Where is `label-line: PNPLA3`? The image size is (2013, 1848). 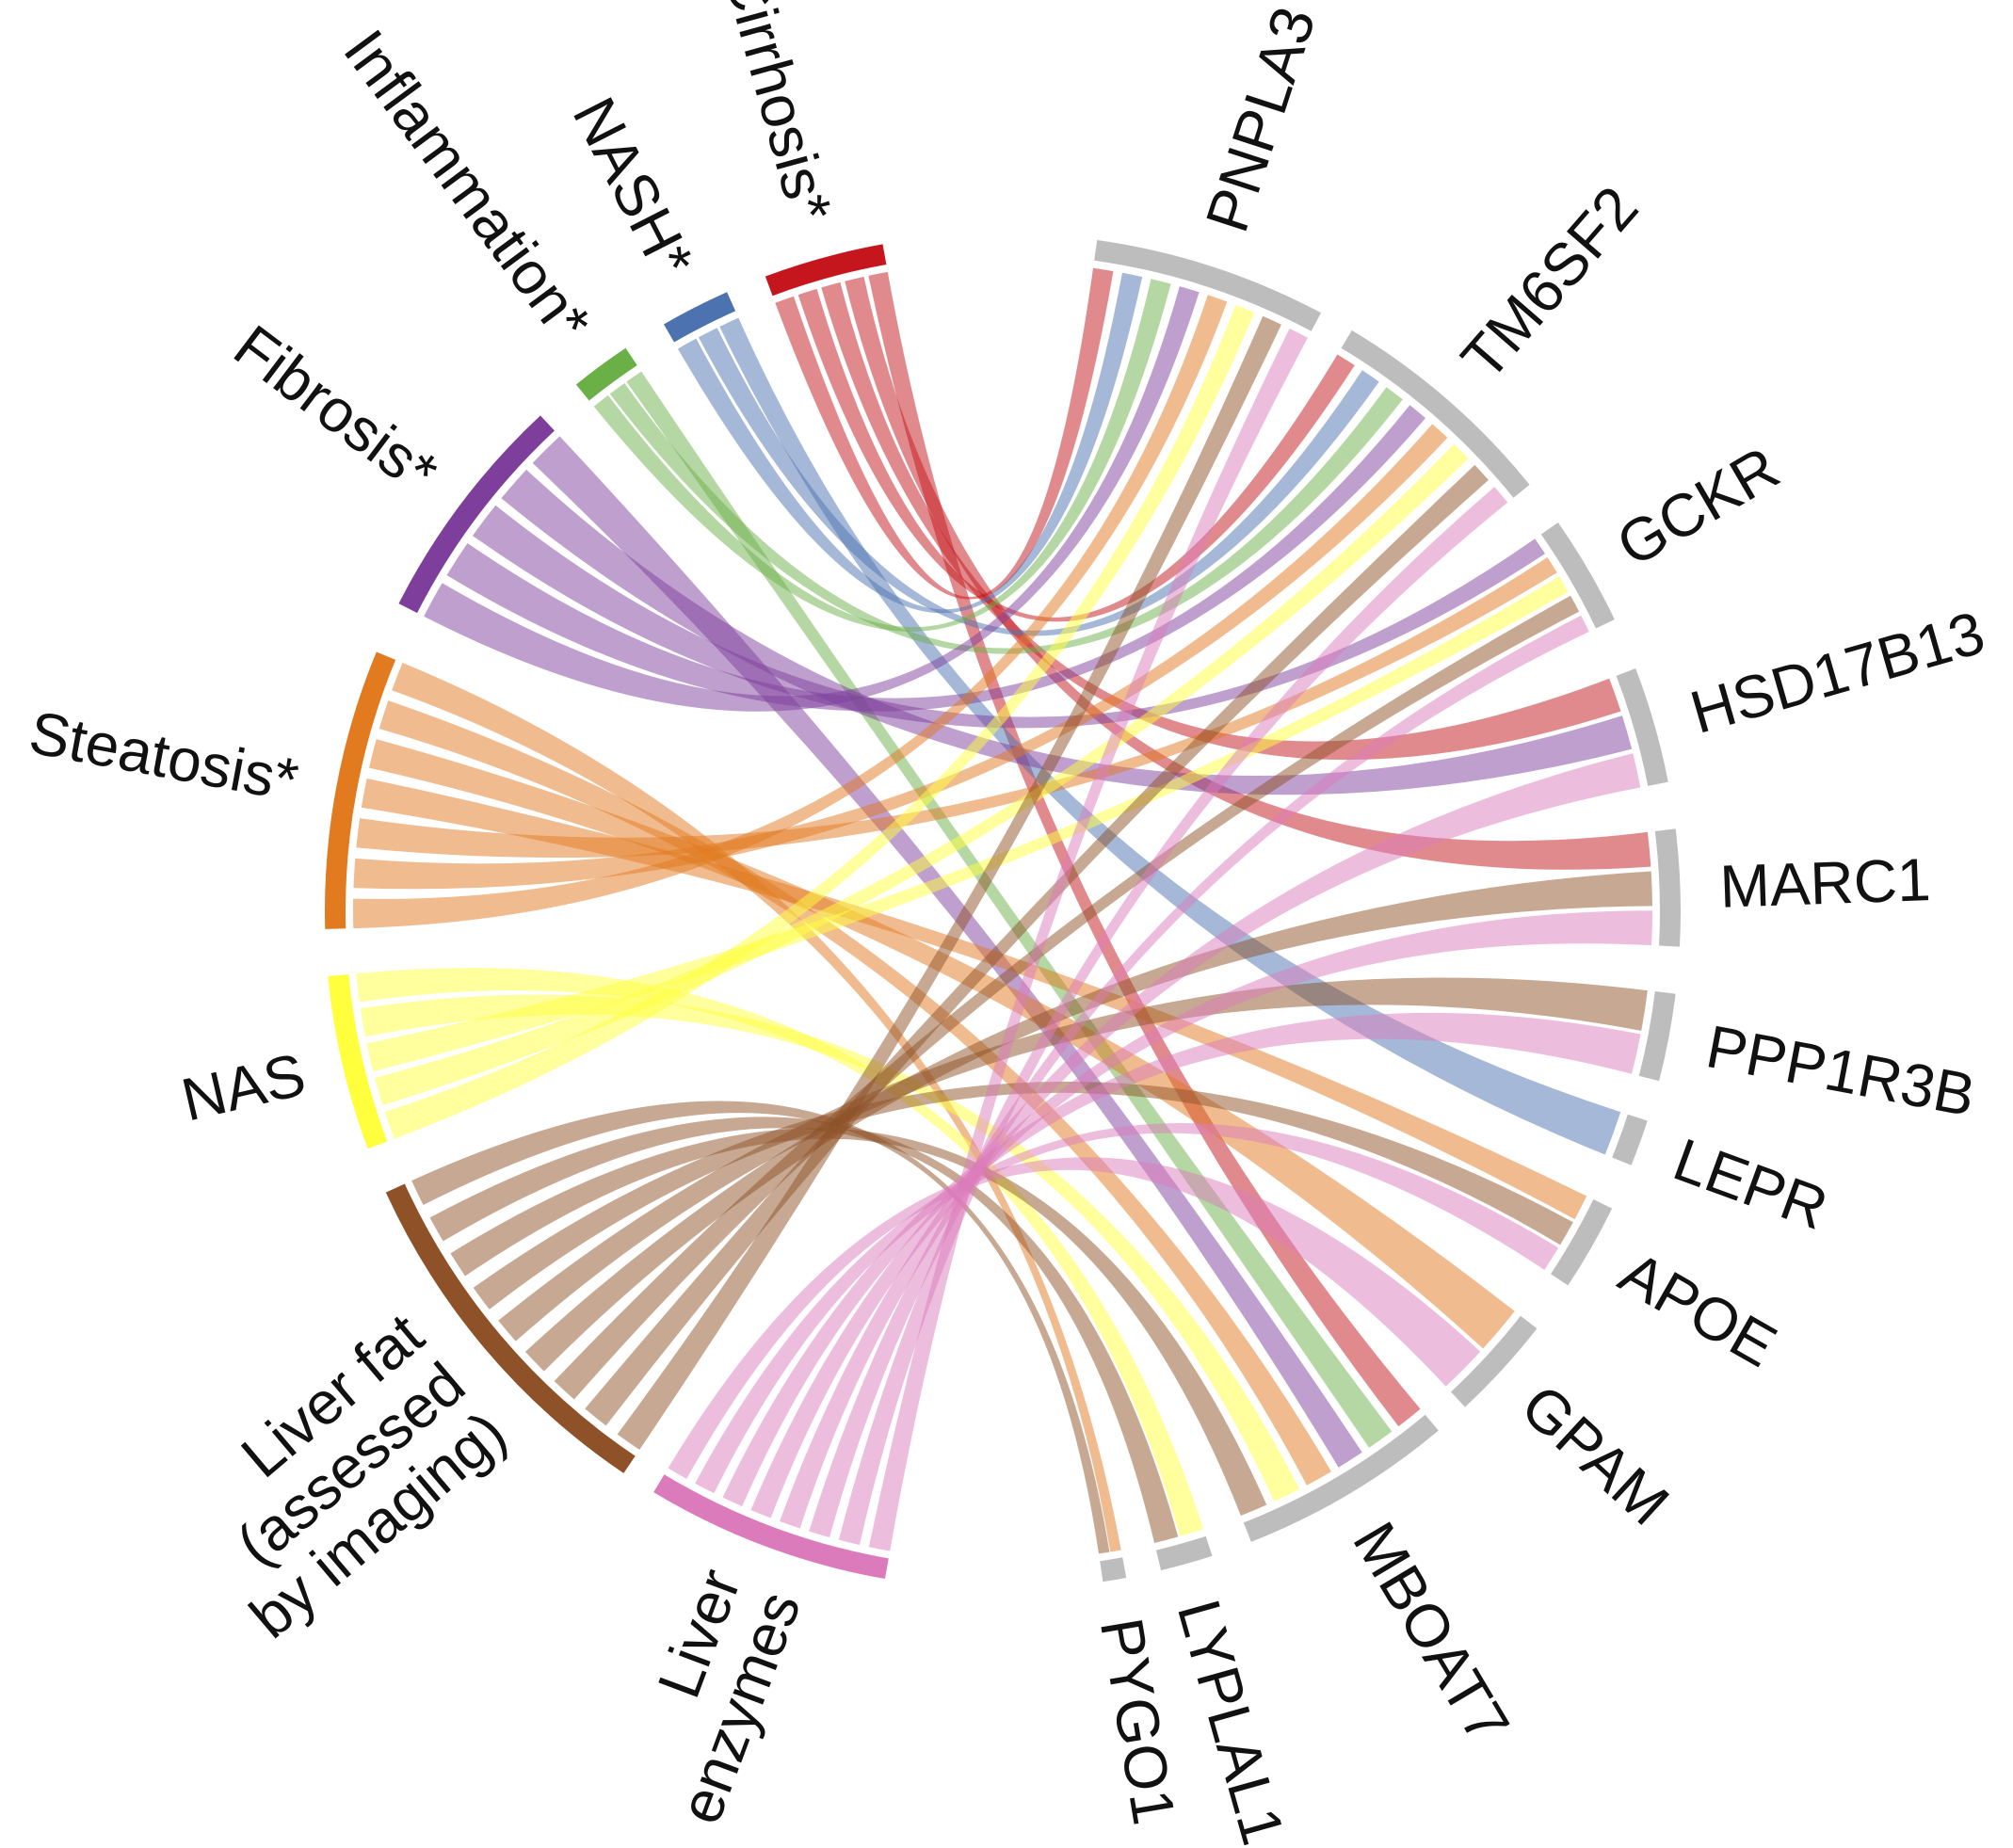
label-line: PNPLA3 is located at coordinates (1261, 120).